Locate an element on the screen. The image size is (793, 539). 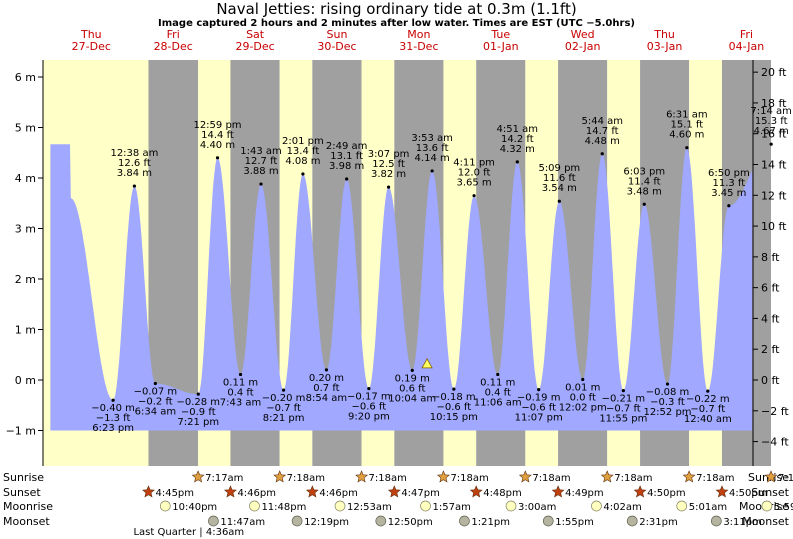
moonrise-time: 11:48pm is located at coordinates (283, 507).